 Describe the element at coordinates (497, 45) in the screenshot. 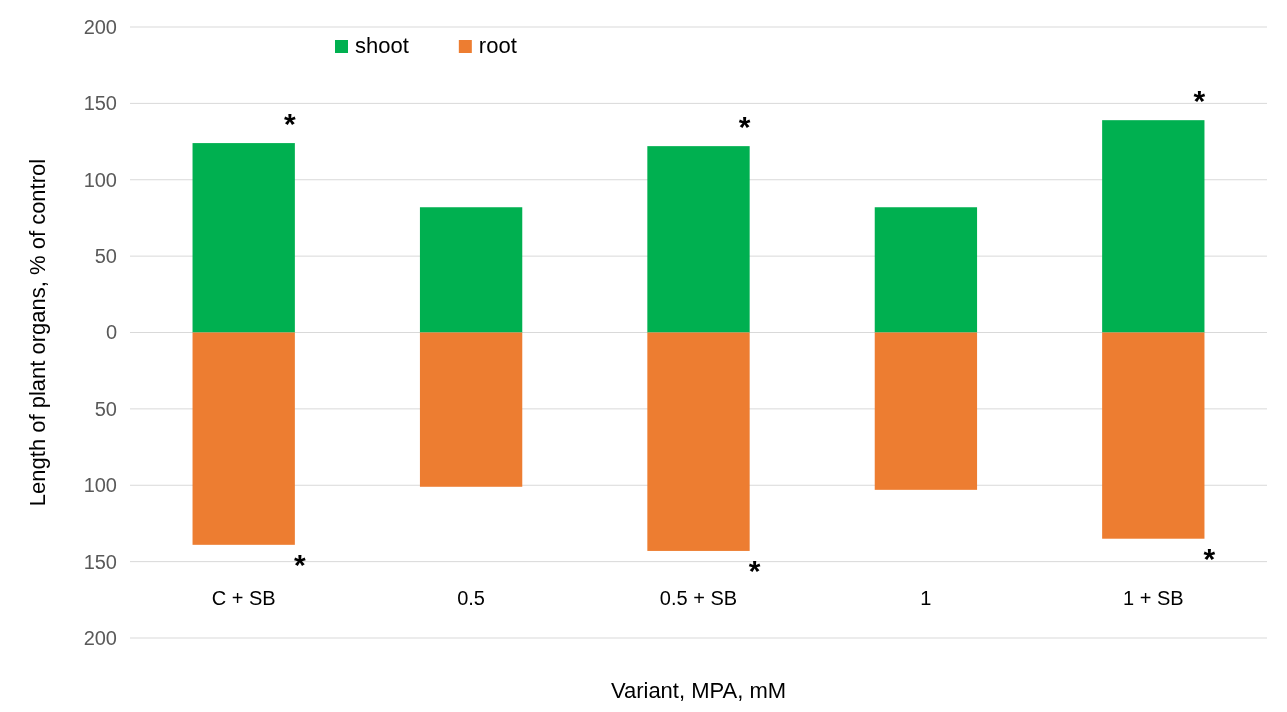

I see `legend-label: root` at that location.